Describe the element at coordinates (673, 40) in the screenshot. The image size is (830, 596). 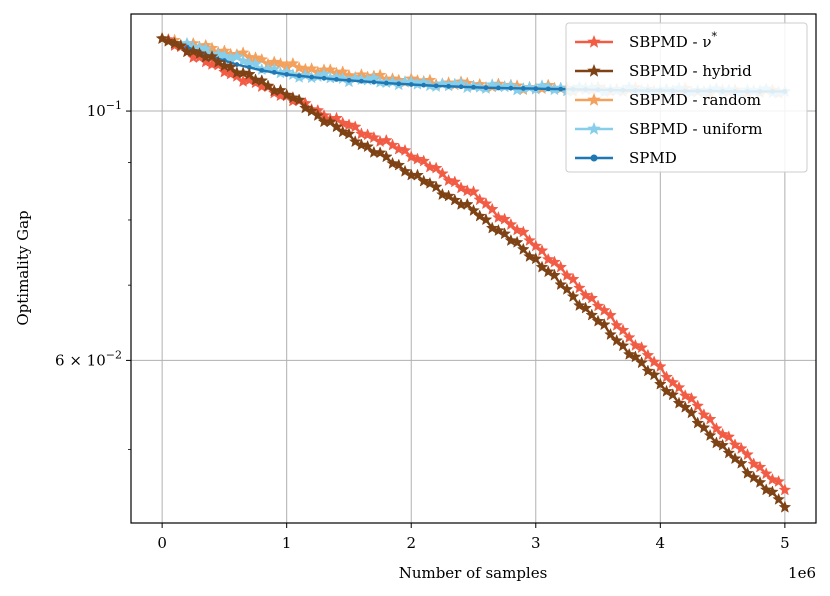
I see `legend-label: SBPMD - ν*` at that location.